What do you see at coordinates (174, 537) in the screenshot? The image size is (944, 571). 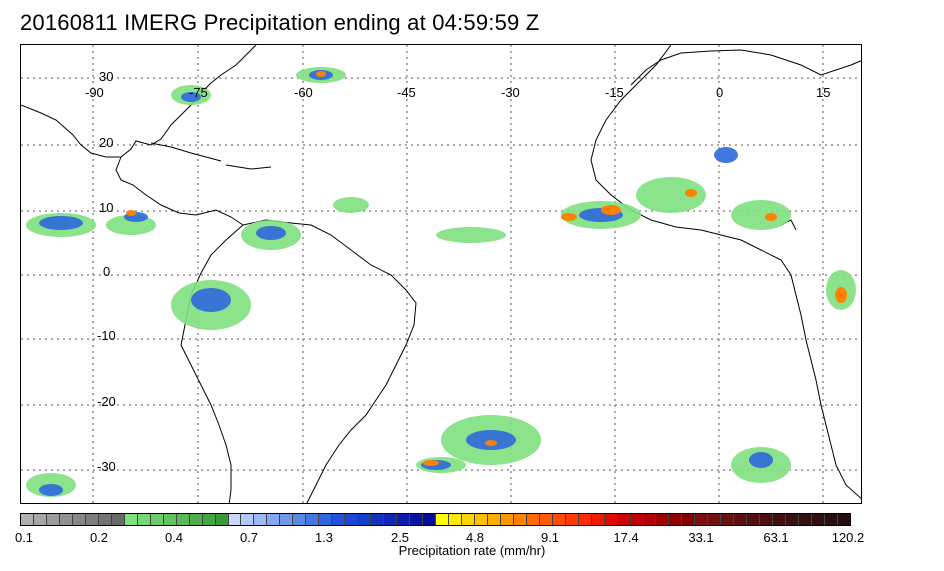 I see `colorbar-tick: 0.4` at bounding box center [174, 537].